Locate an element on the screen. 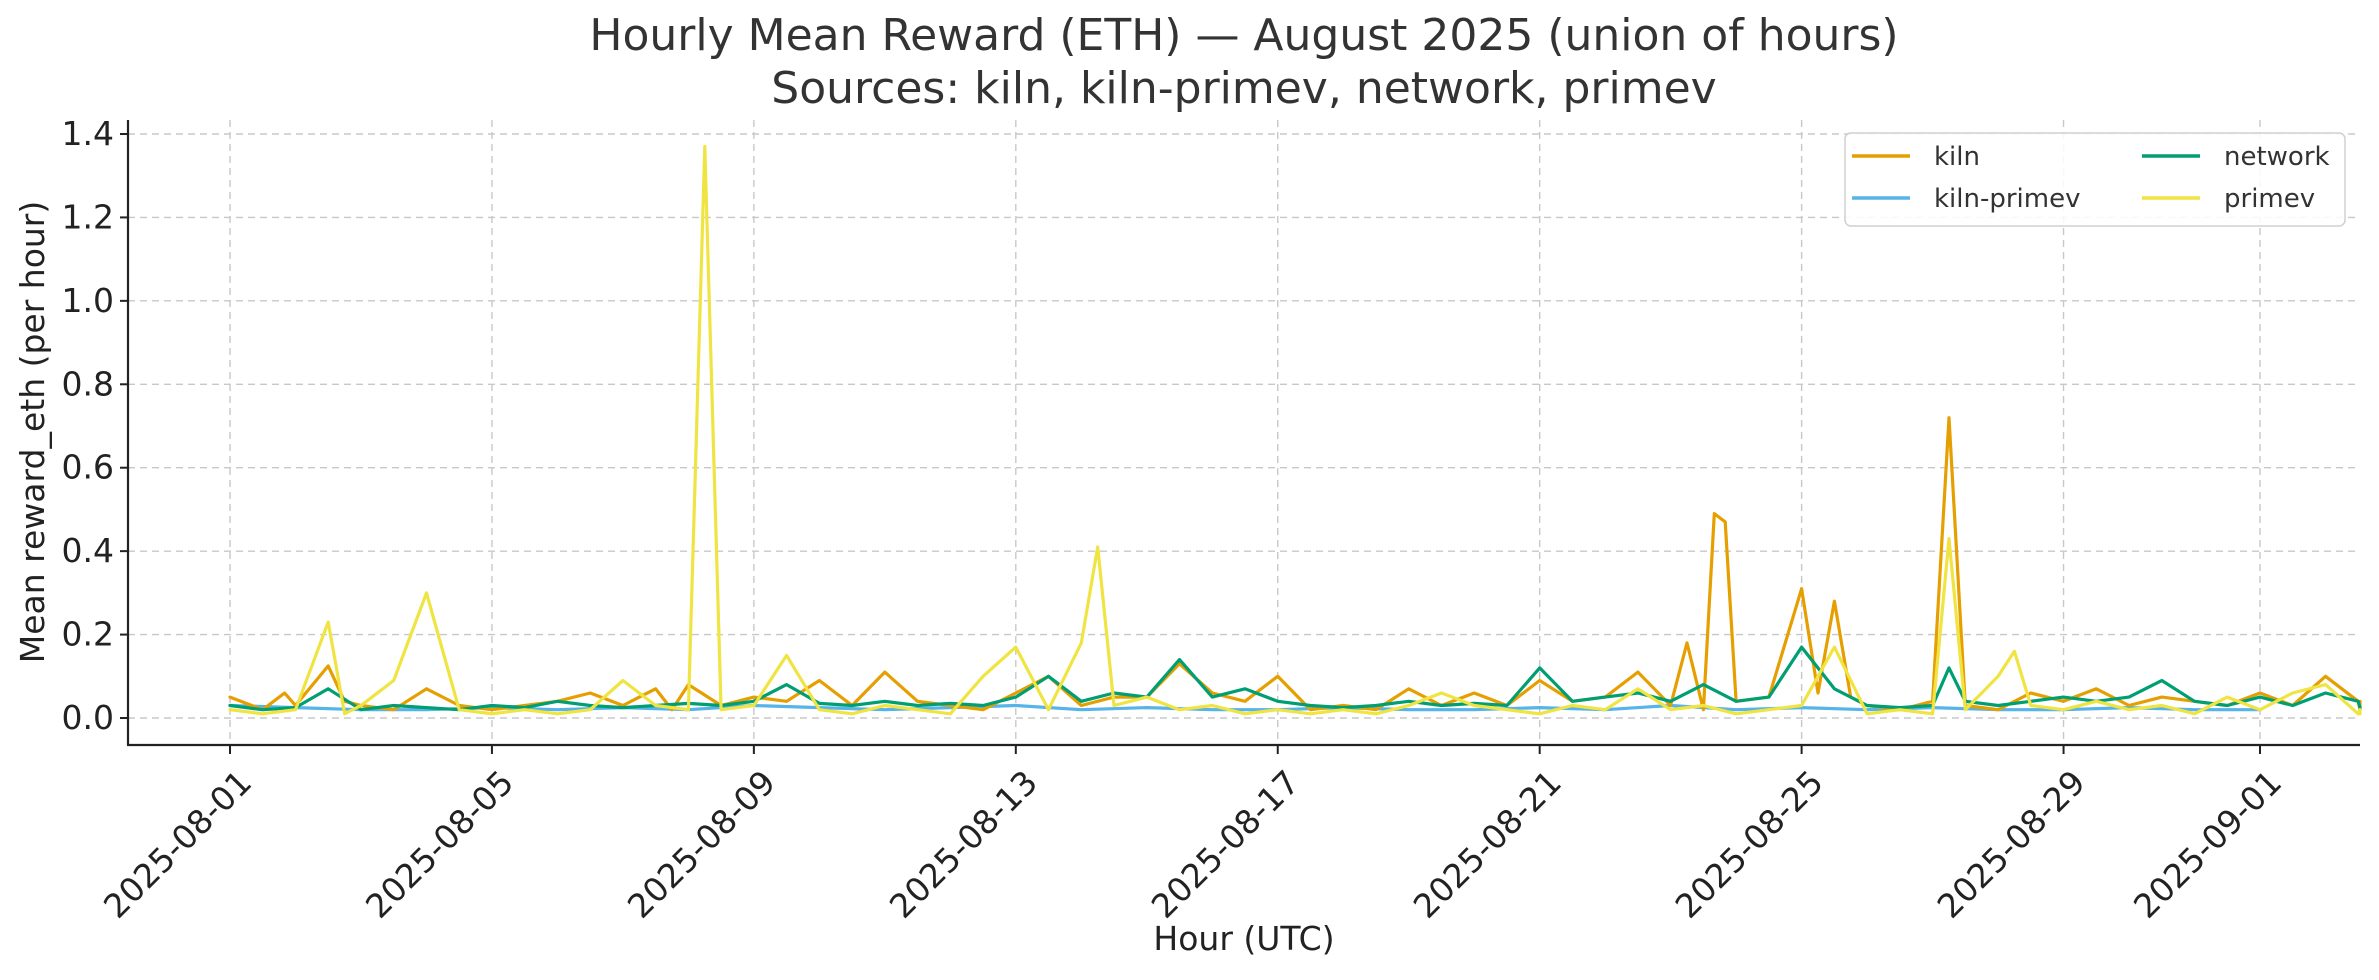 This screenshot has height=980, width=2379. y-tick-label: 1.2 is located at coordinates (88, 216).